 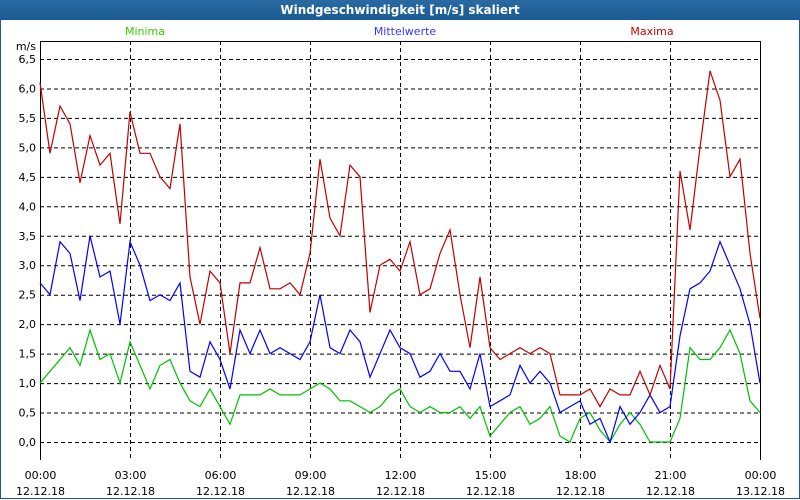 What do you see at coordinates (28, 88) in the screenshot?
I see `y-tick-label: 6,0` at bounding box center [28, 88].